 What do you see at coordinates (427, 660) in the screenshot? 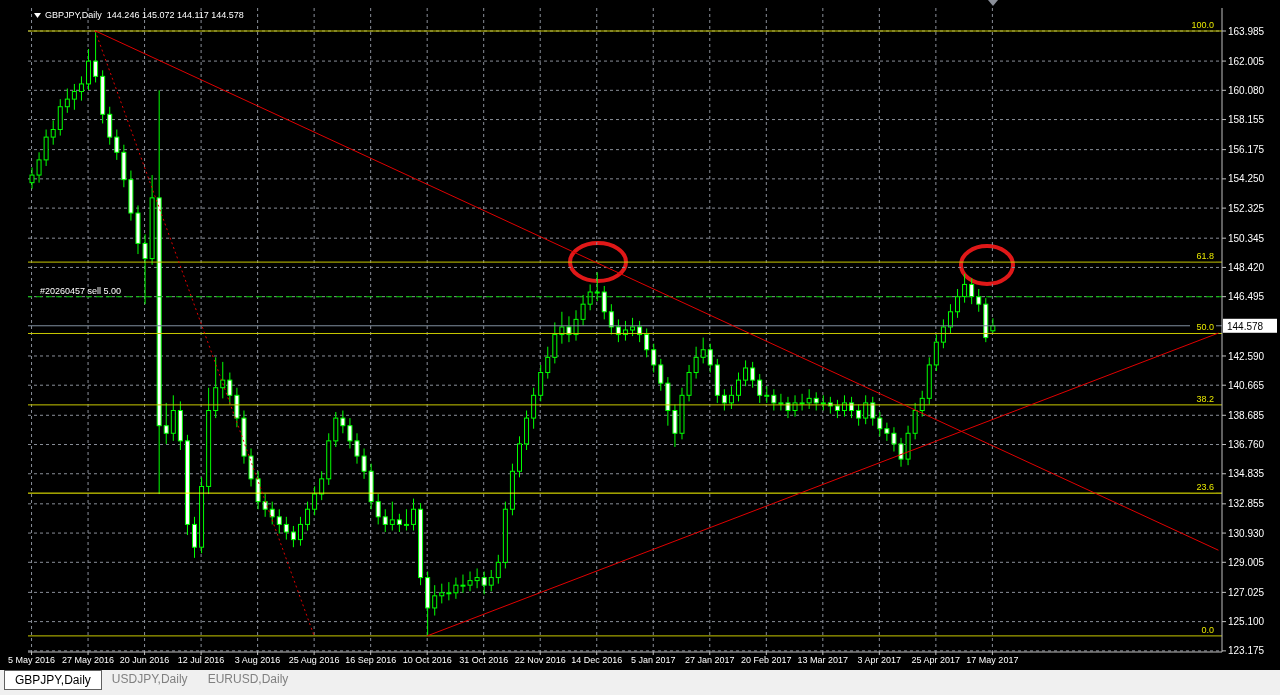
I see `x-tick-label: 10 Oct 2016` at bounding box center [427, 660].